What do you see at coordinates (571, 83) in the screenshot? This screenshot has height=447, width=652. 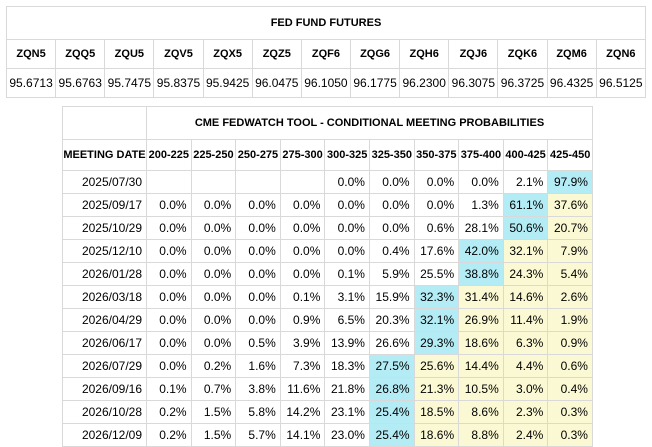 I see `futures-price: 96.4325` at bounding box center [571, 83].